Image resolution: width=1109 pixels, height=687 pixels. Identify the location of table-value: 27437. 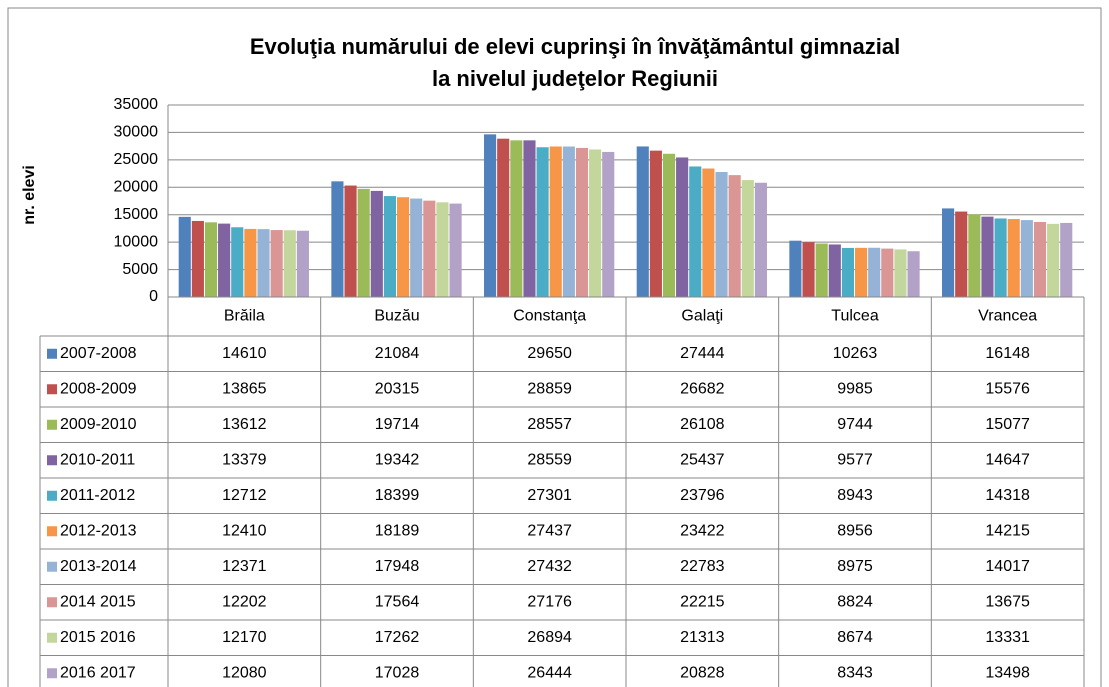
(549, 530).